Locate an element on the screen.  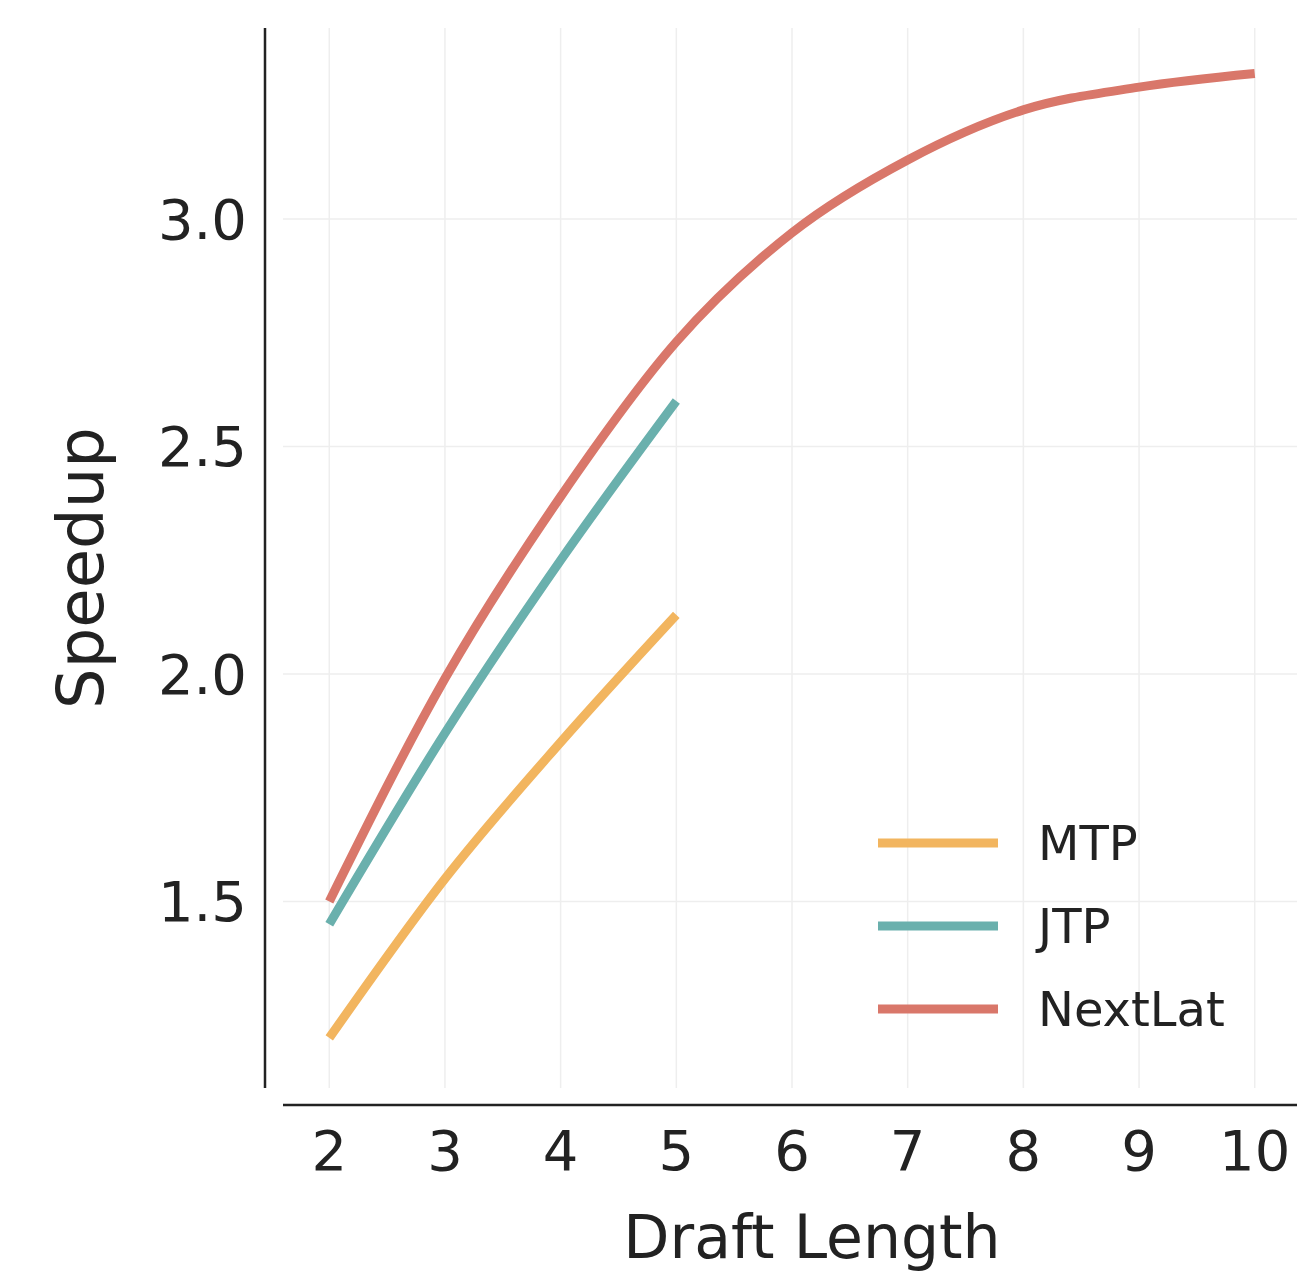
x-tick-label: 6 is located at coordinates (792, 1150).